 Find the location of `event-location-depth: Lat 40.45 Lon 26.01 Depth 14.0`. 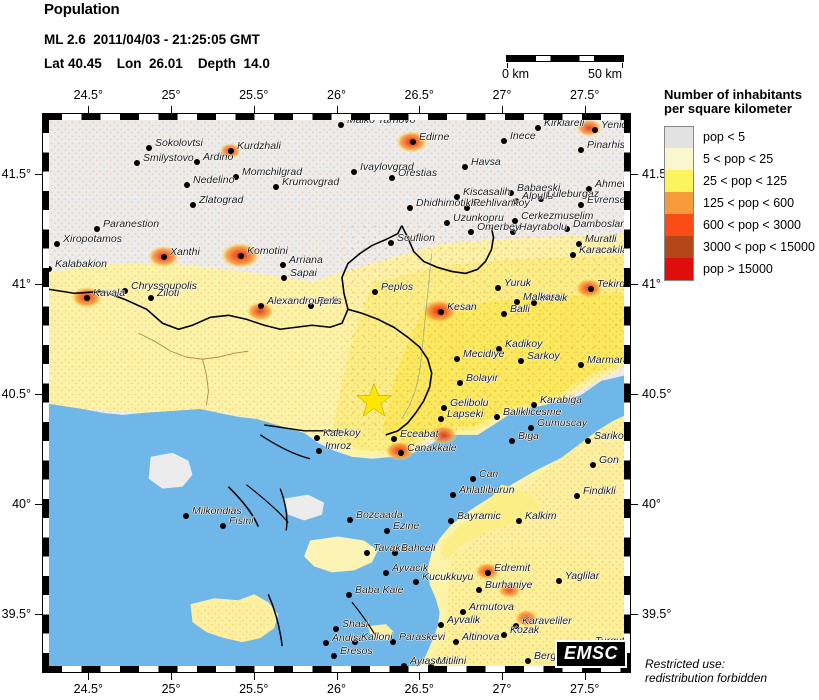

event-location-depth: Lat 40.45 Lon 26.01 Depth 14.0 is located at coordinates (157, 63).